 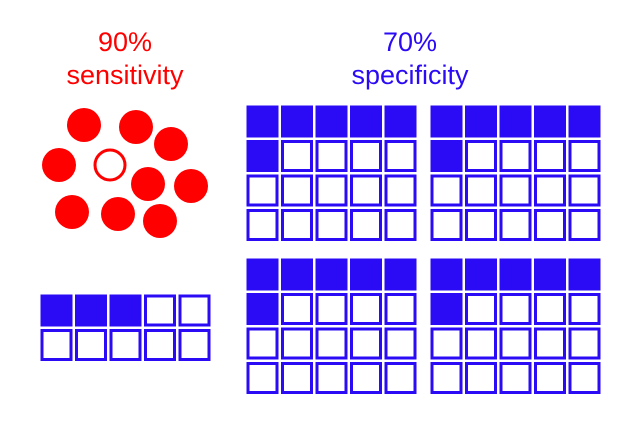 What do you see at coordinates (125, 42) in the screenshot?
I see `sensitivity-percent: 90%` at bounding box center [125, 42].